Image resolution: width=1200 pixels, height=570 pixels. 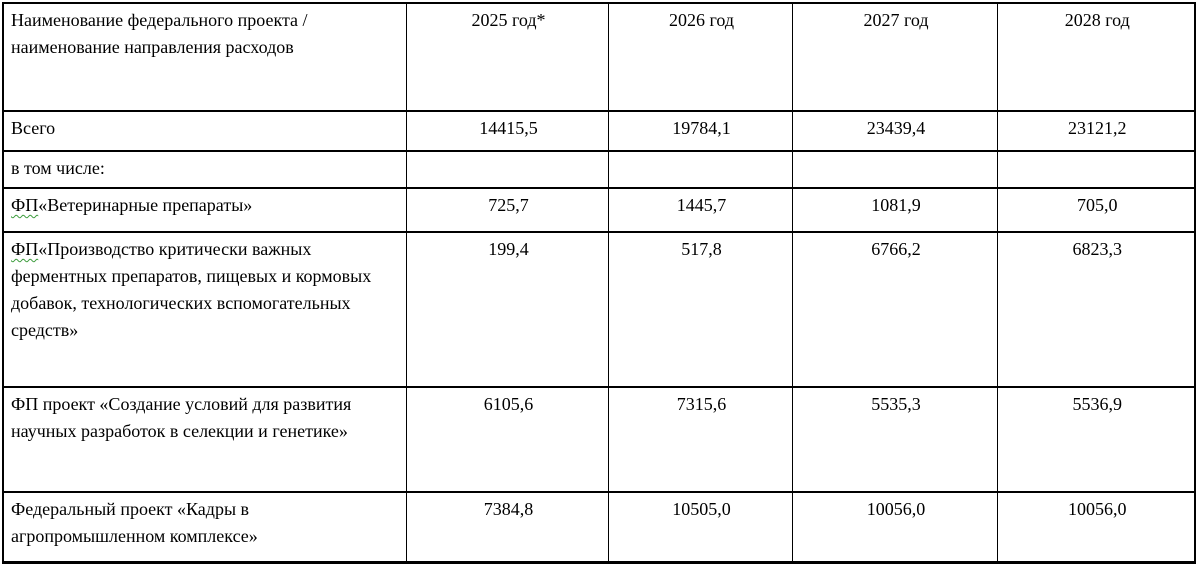 I want to click on row-veterinary-value-2027: 1081,9, so click(x=894, y=210).